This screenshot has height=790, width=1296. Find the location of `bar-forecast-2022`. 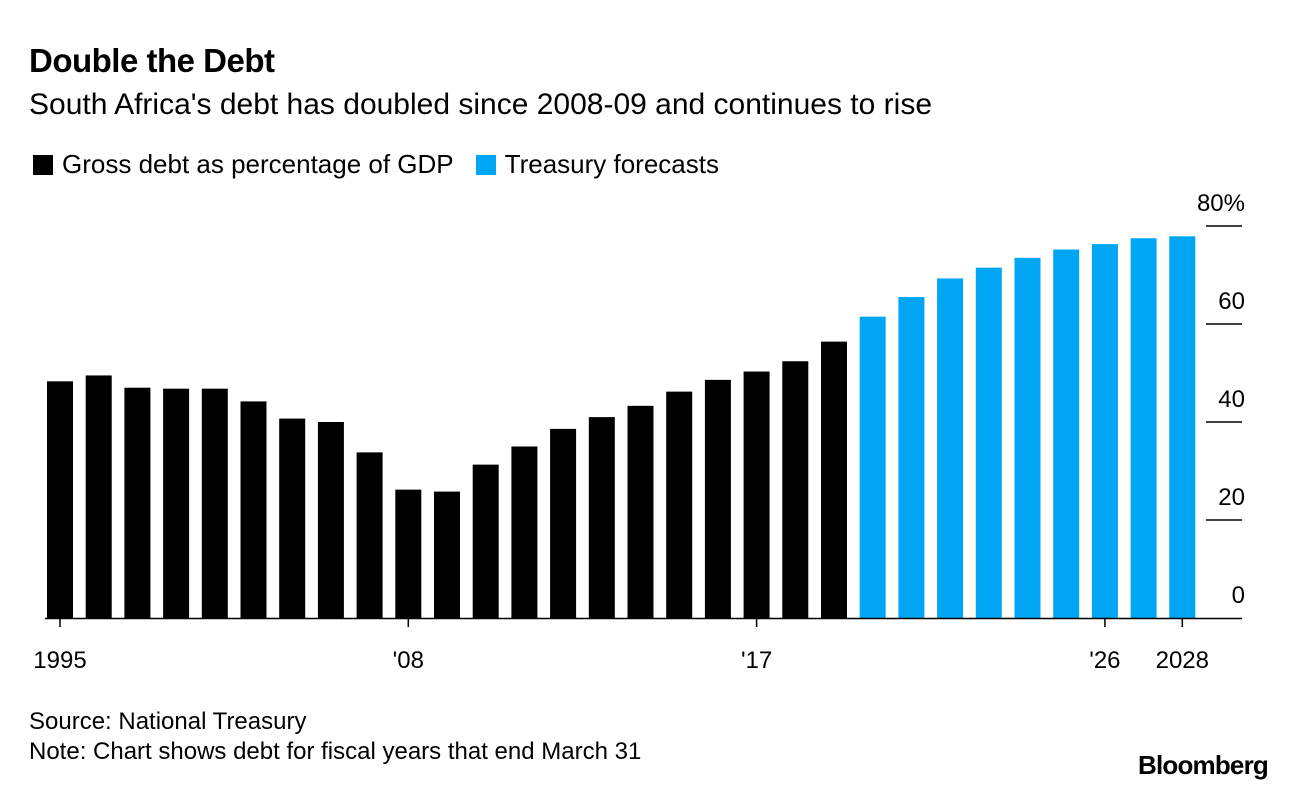

bar-forecast-2022 is located at coordinates (1104, 431).